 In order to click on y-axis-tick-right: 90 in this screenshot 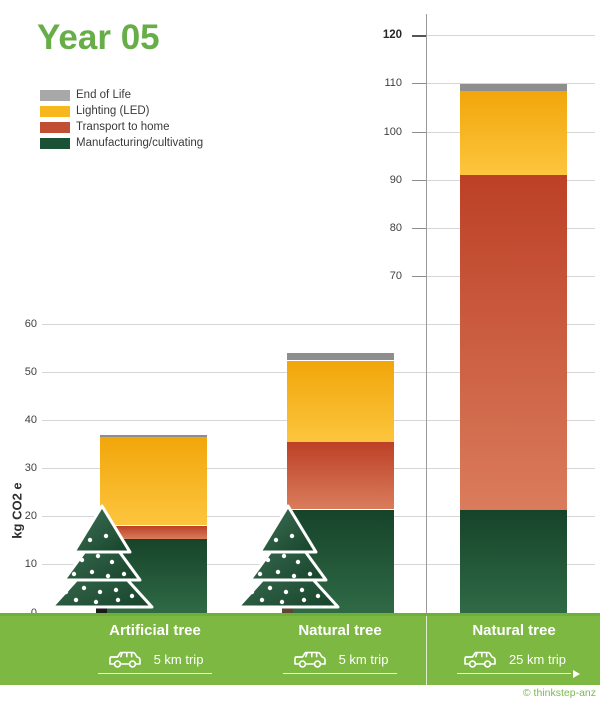, I will do `click(395, 179)`.